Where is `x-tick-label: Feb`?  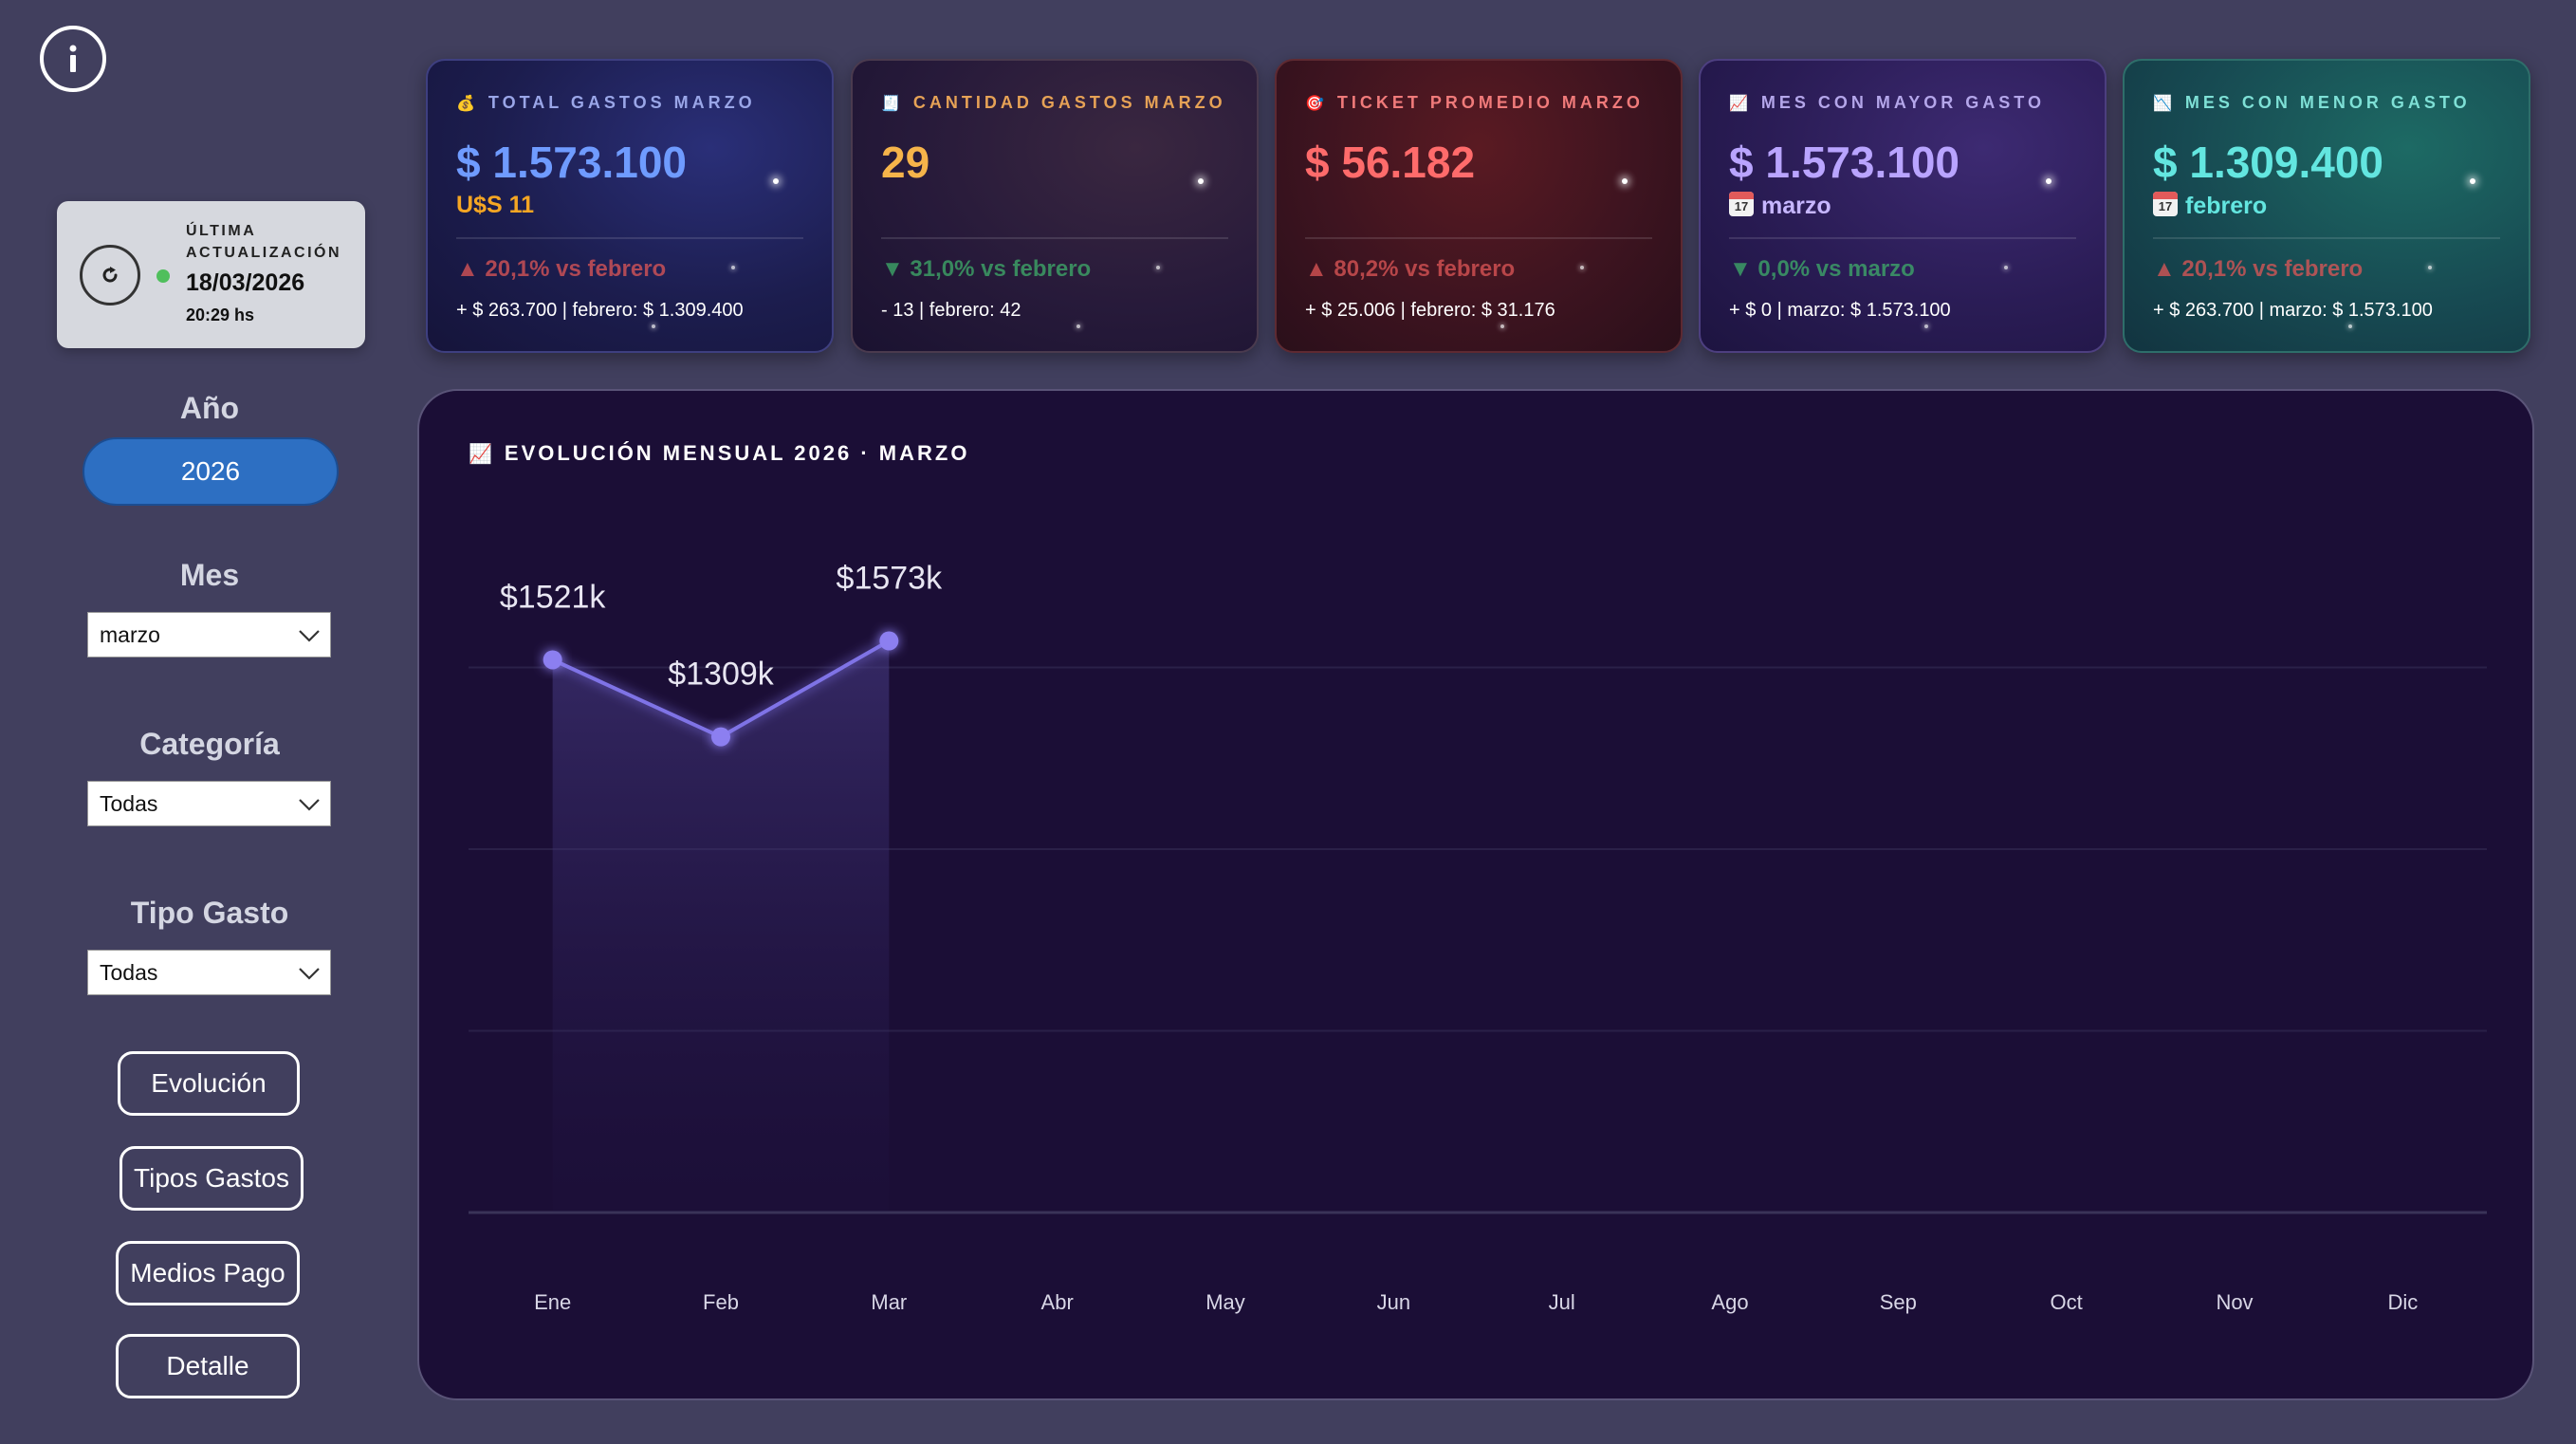
x-tick-label: Feb is located at coordinates (721, 1302).